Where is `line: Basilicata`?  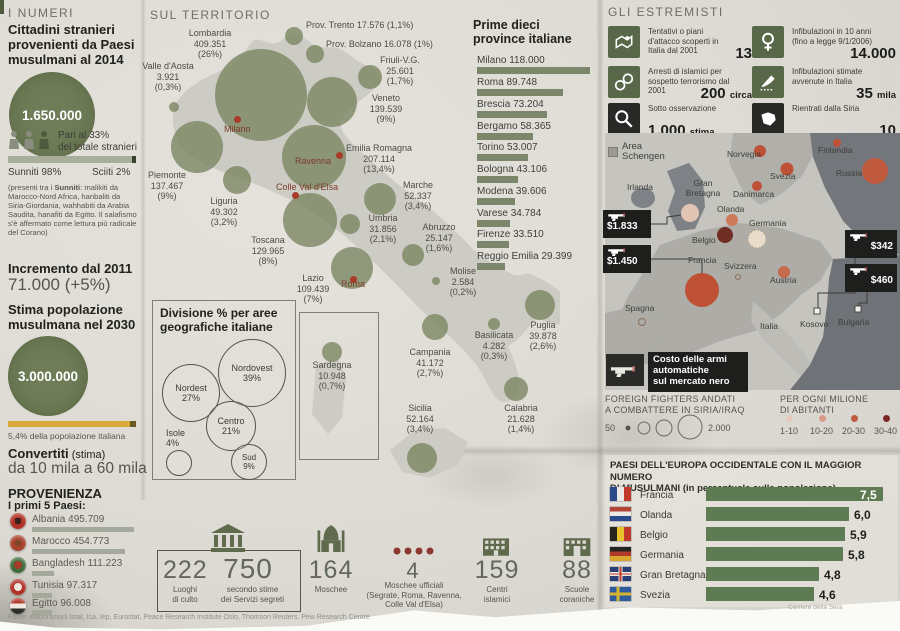 line: Basilicata is located at coordinates (494, 335).